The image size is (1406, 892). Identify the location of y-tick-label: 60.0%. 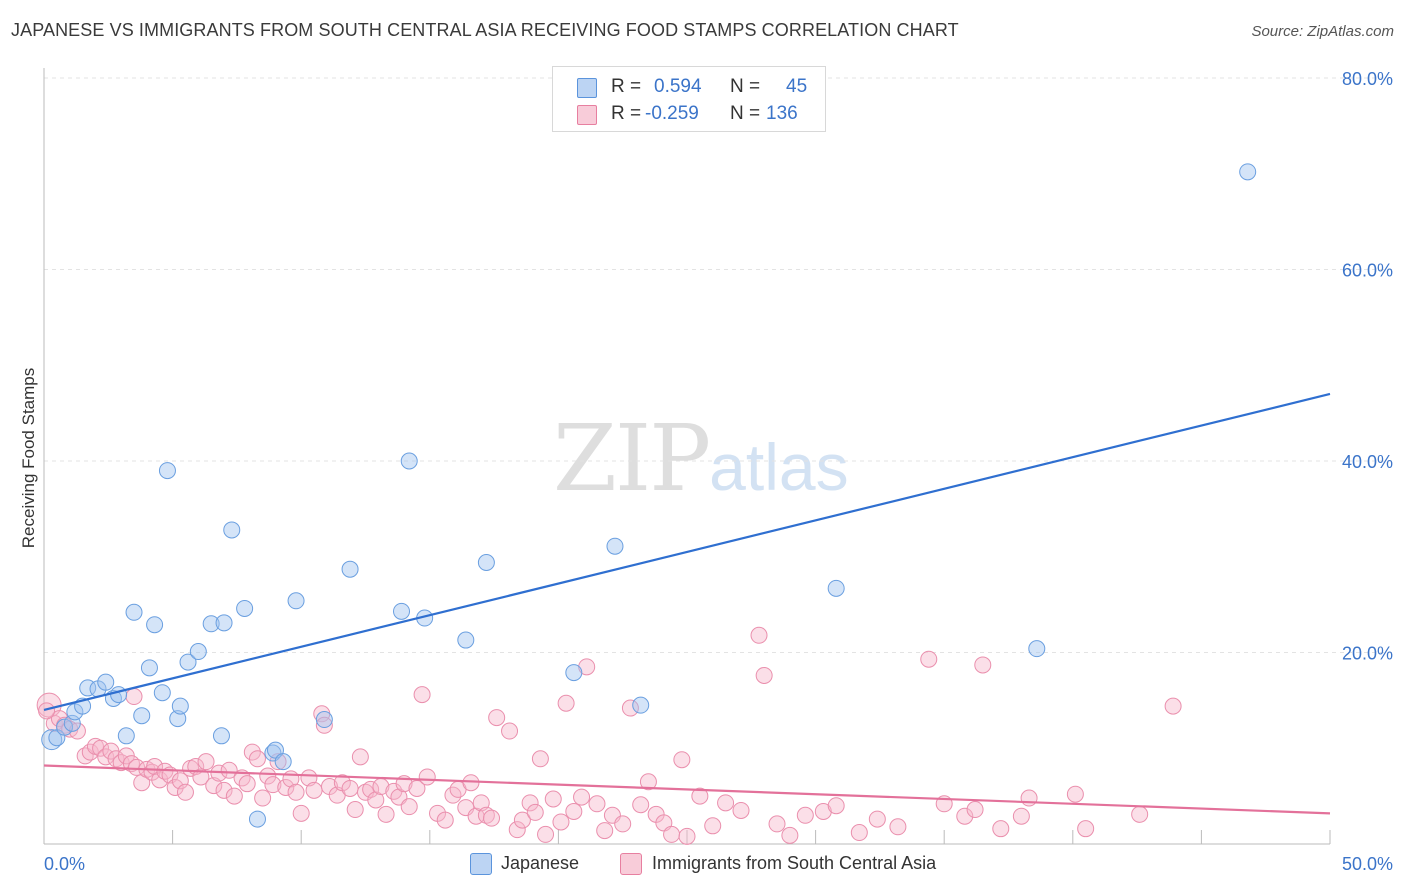
(1367, 271).